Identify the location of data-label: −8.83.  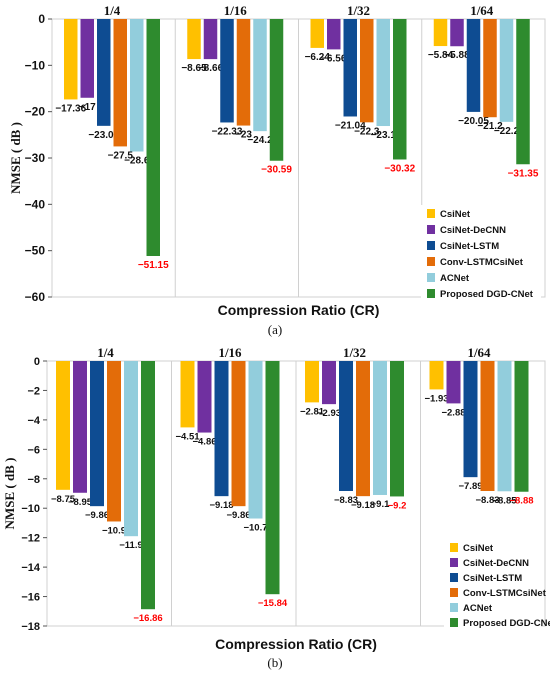
(487, 500).